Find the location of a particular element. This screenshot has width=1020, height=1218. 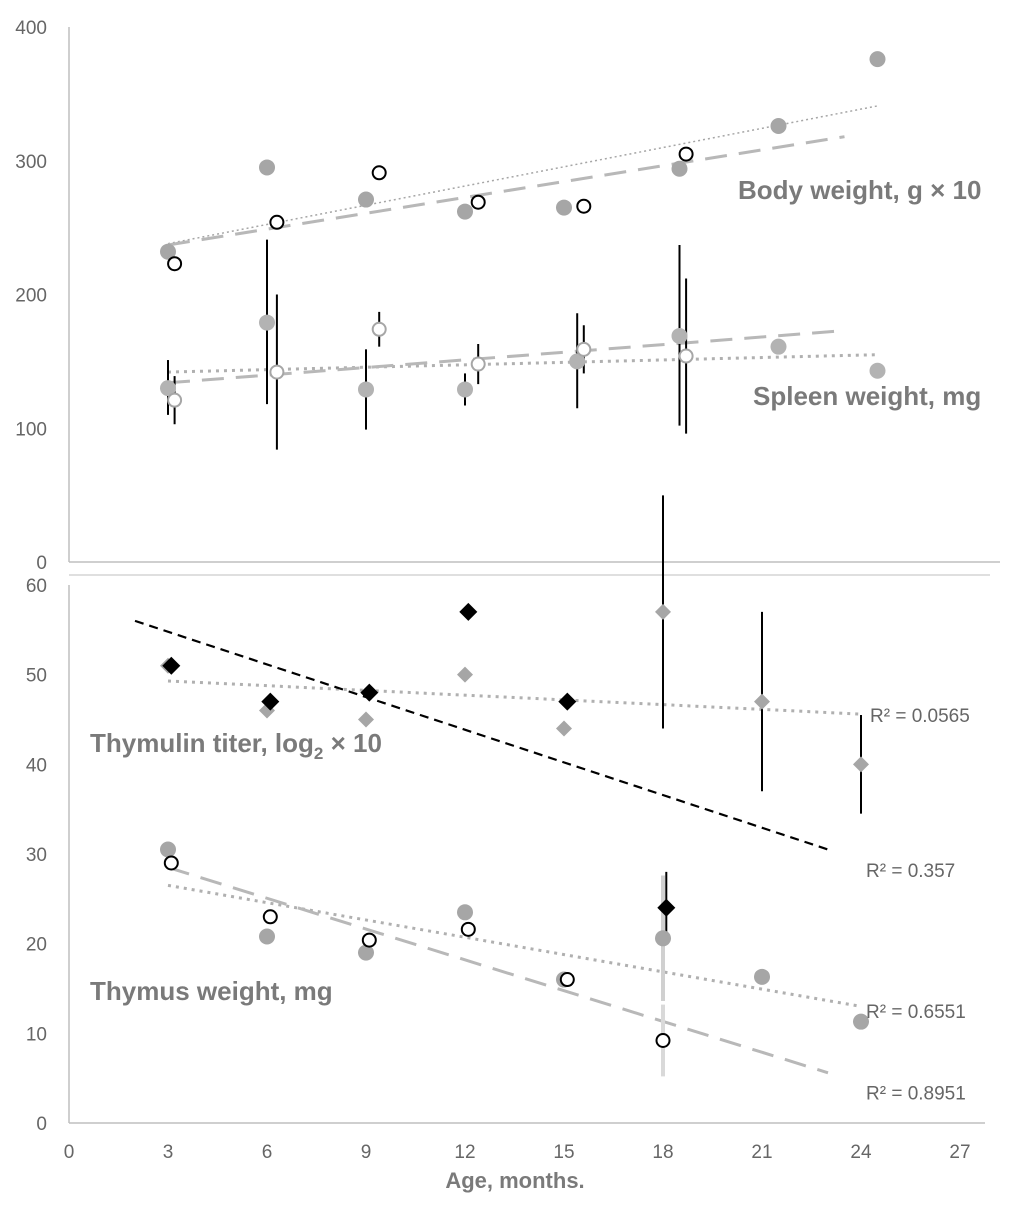

y-tick-label: 200 is located at coordinates (31, 296).